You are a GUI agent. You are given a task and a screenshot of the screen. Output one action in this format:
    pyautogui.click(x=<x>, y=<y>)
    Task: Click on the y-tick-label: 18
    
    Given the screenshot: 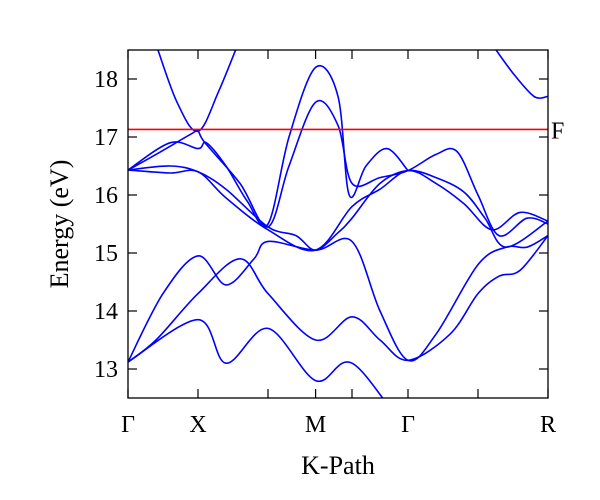 What is the action you would take?
    pyautogui.click(x=106, y=80)
    